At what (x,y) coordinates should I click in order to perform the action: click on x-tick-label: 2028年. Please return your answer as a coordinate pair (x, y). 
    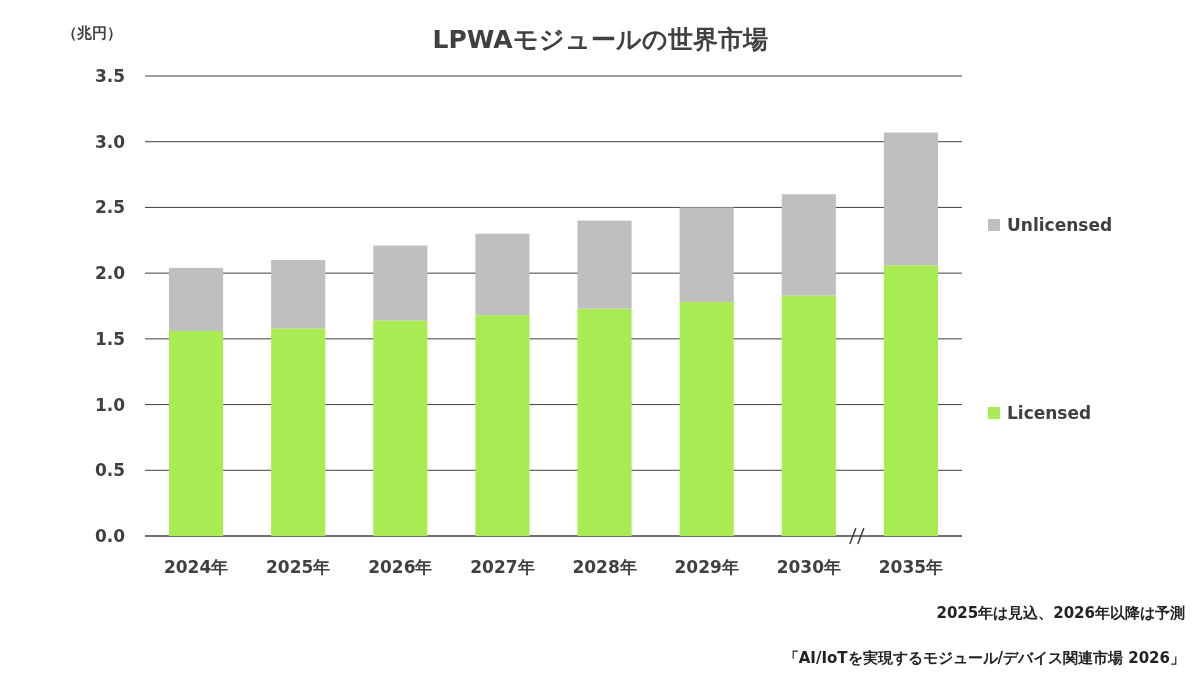
    Looking at the image, I should click on (604, 567).